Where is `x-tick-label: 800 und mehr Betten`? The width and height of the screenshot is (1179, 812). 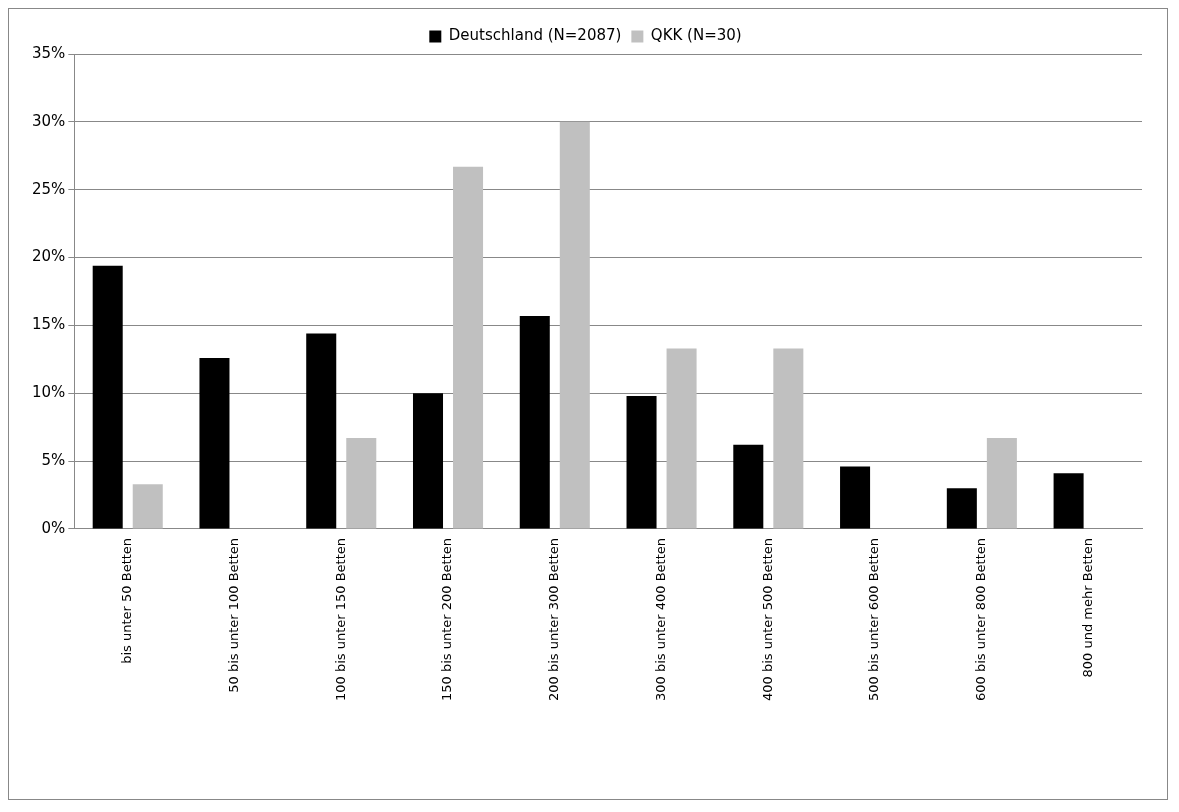 x-tick-label: 800 und mehr Betten is located at coordinates (1087, 607).